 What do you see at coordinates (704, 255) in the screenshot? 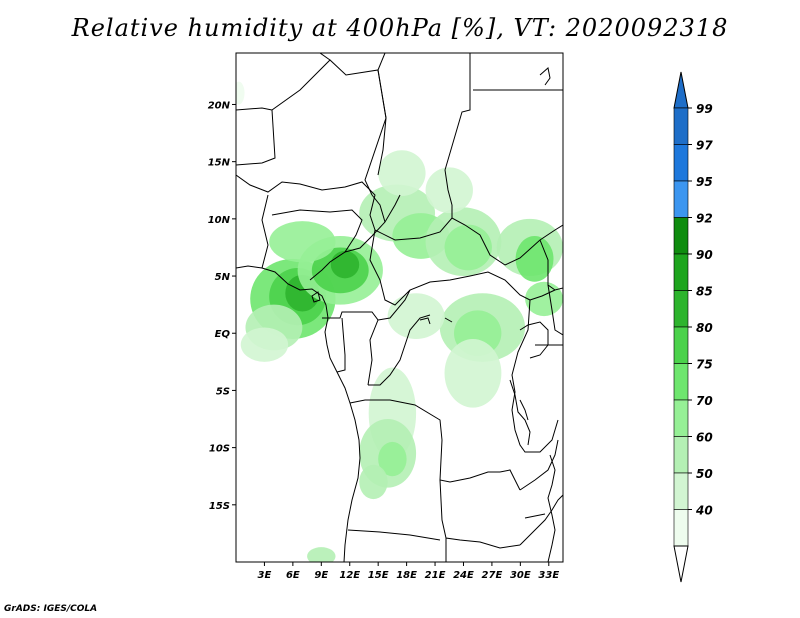
I see `colorbar-label: 90` at bounding box center [704, 255].